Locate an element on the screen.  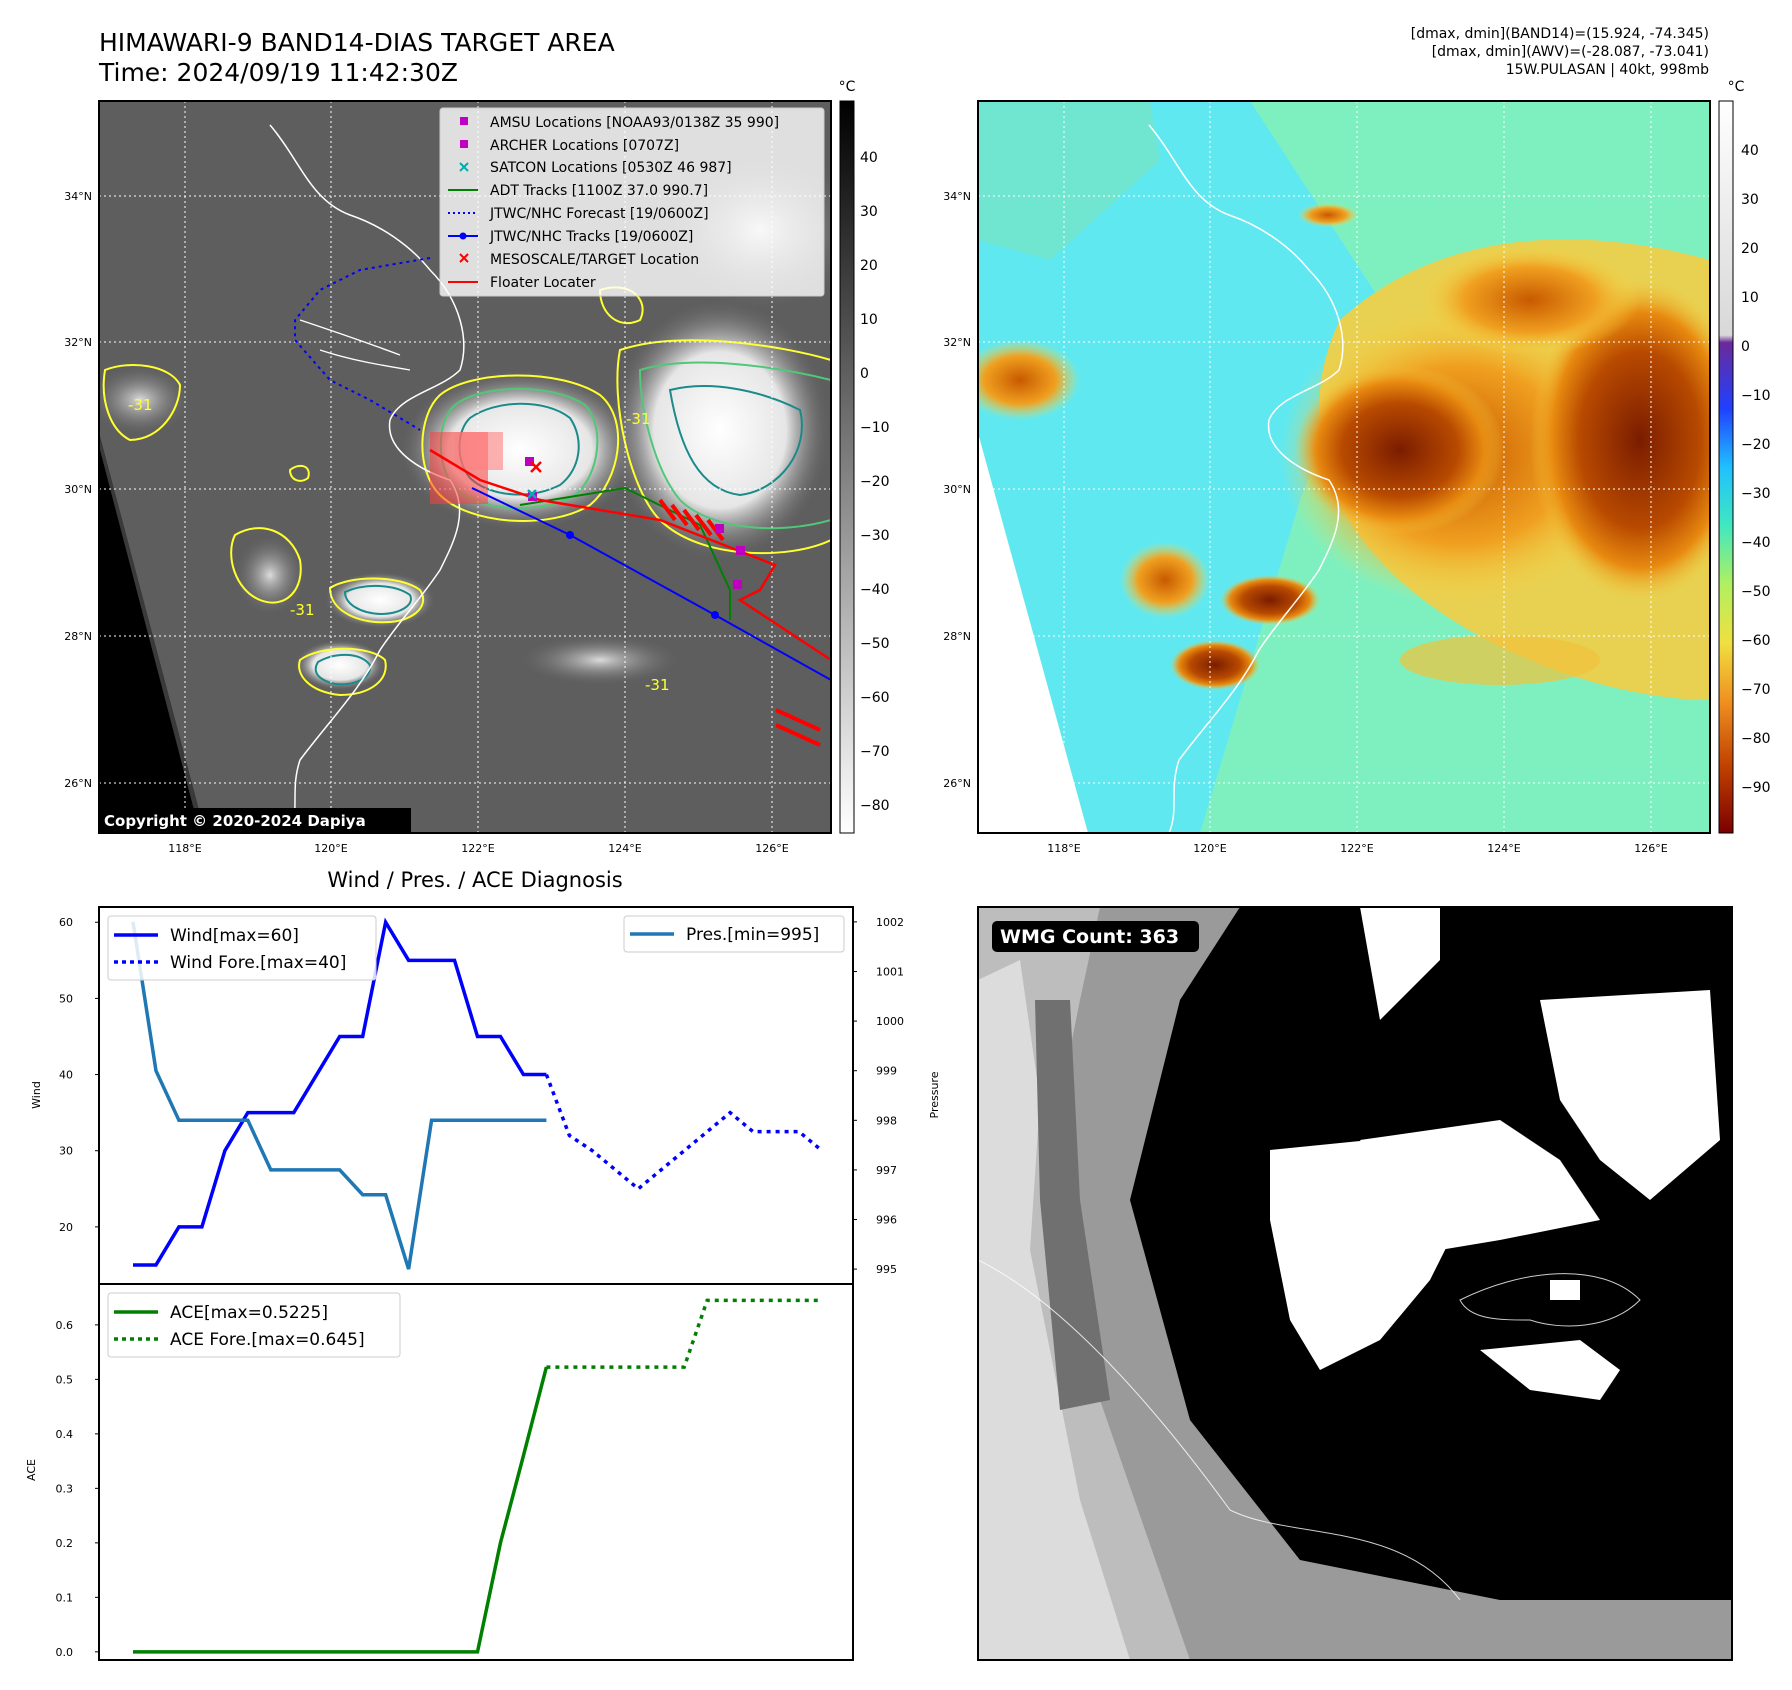
colorbar-tick: −50 is located at coordinates (1756, 592).